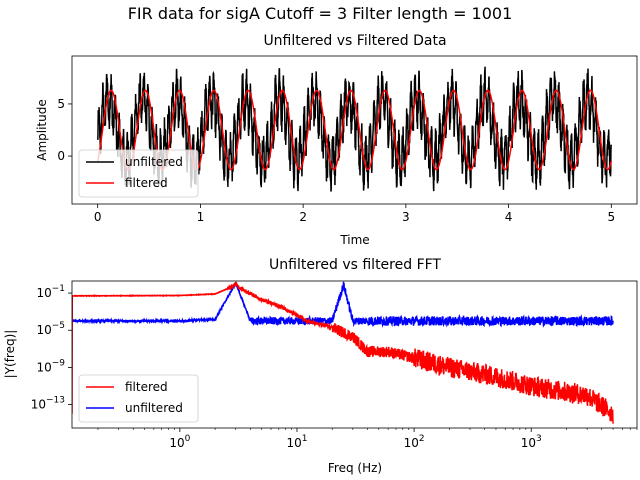 The width and height of the screenshot is (640, 480). I want to click on fft-plot-legend: filtered unfiltered, so click(138, 398).